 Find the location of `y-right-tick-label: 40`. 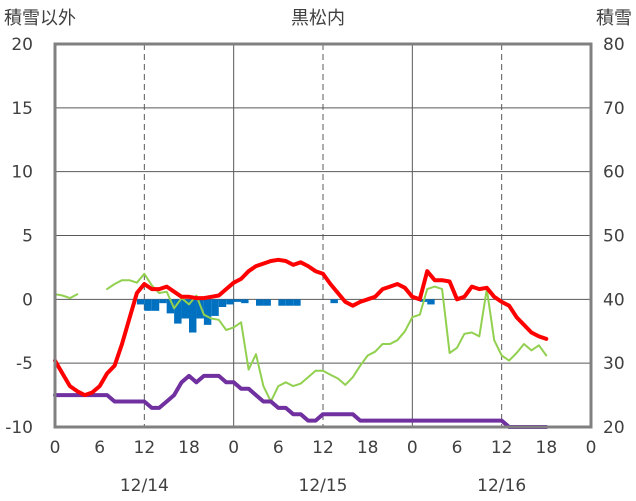

y-right-tick-label: 40 is located at coordinates (614, 300).